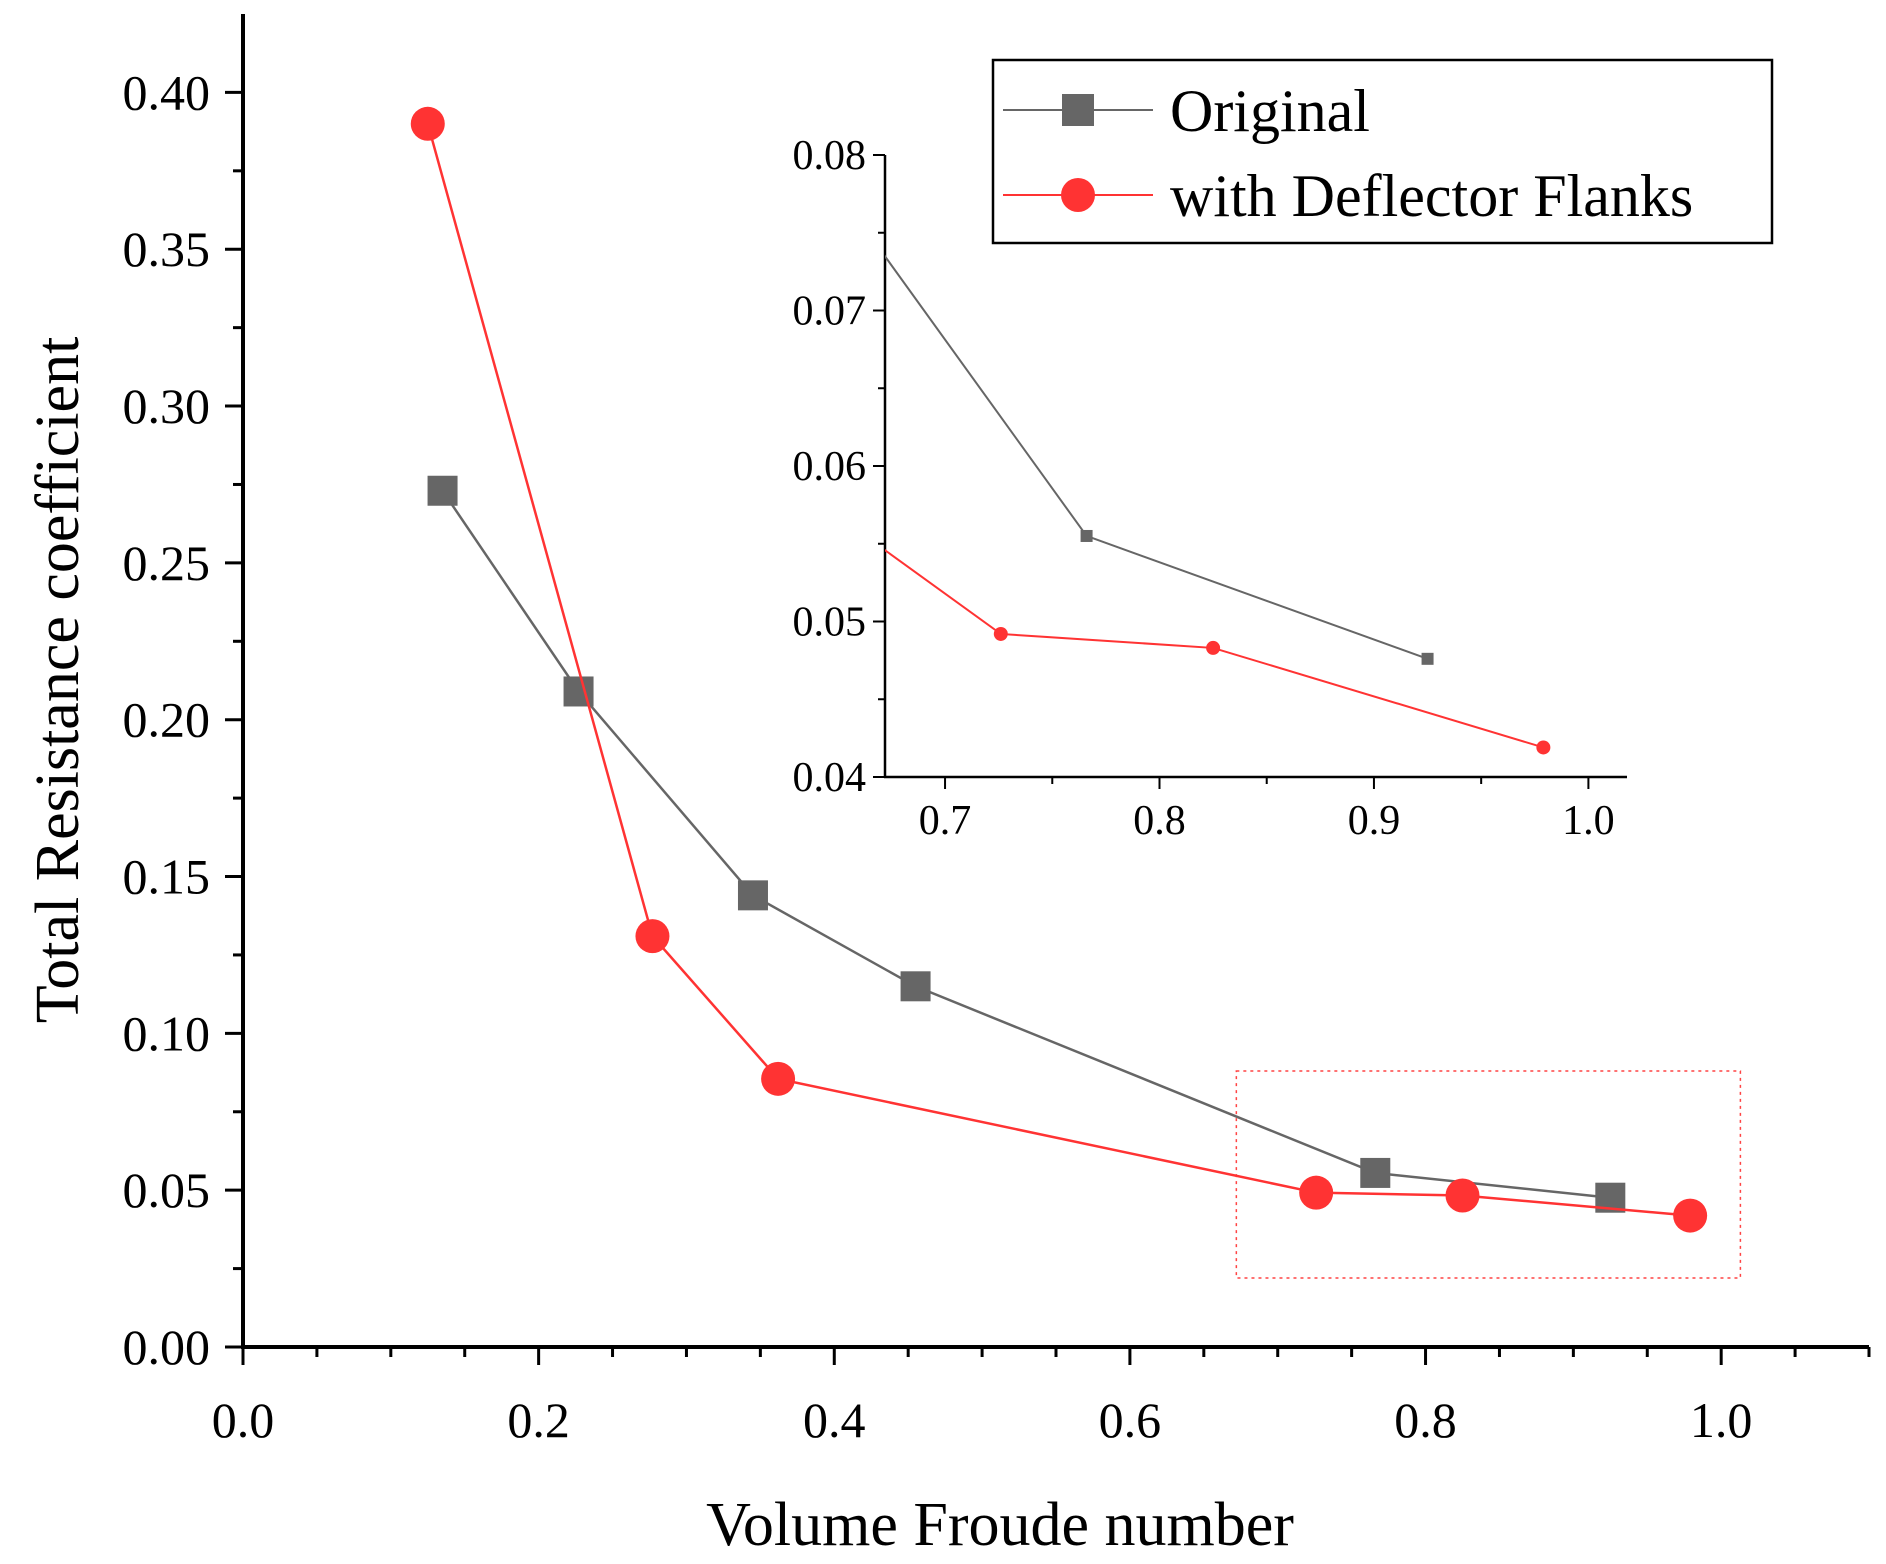 The height and width of the screenshot is (1564, 1886). Describe the element at coordinates (1270, 111) in the screenshot. I see `legend-label-original: Original` at that location.